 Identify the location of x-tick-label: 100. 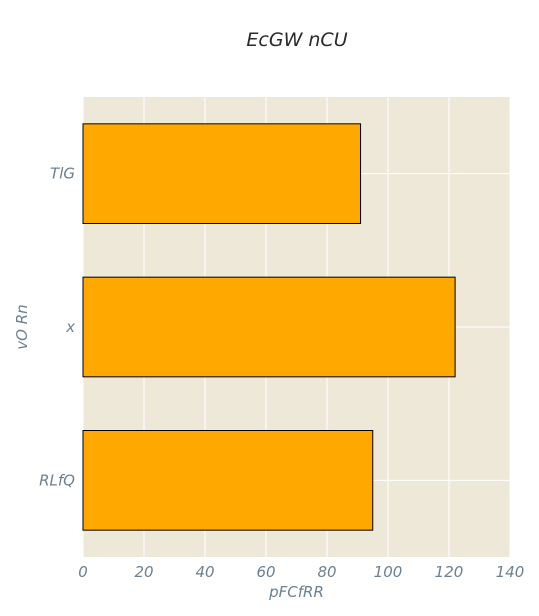
(388, 572).